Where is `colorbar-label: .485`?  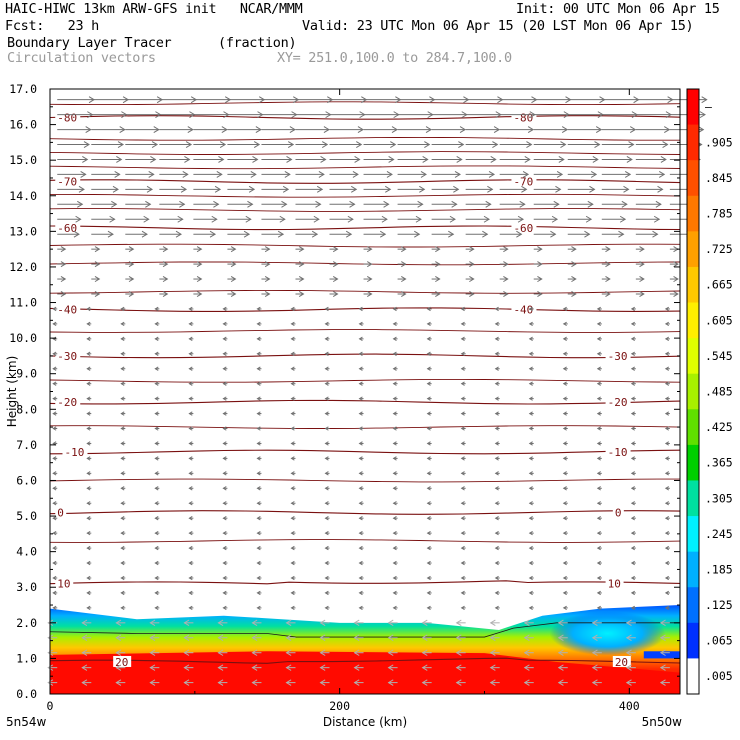
colorbar-label: .485 is located at coordinates (719, 392).